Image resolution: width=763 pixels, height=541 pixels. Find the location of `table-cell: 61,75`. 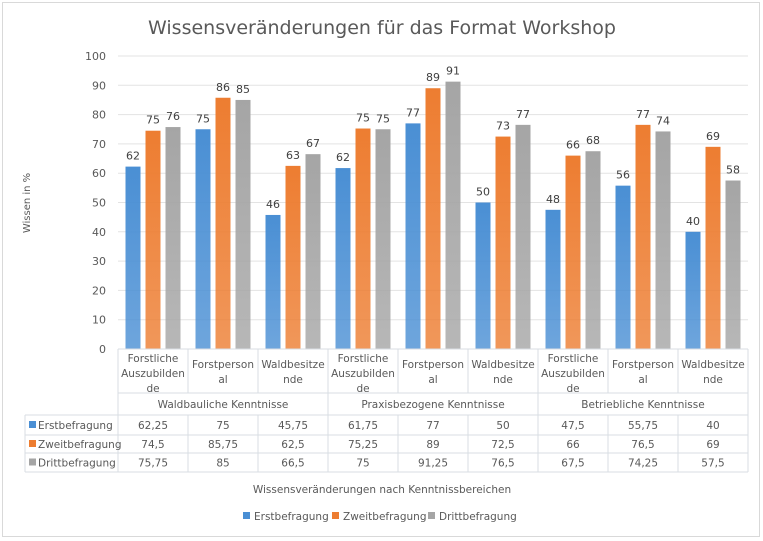

table-cell: 61,75 is located at coordinates (363, 426).